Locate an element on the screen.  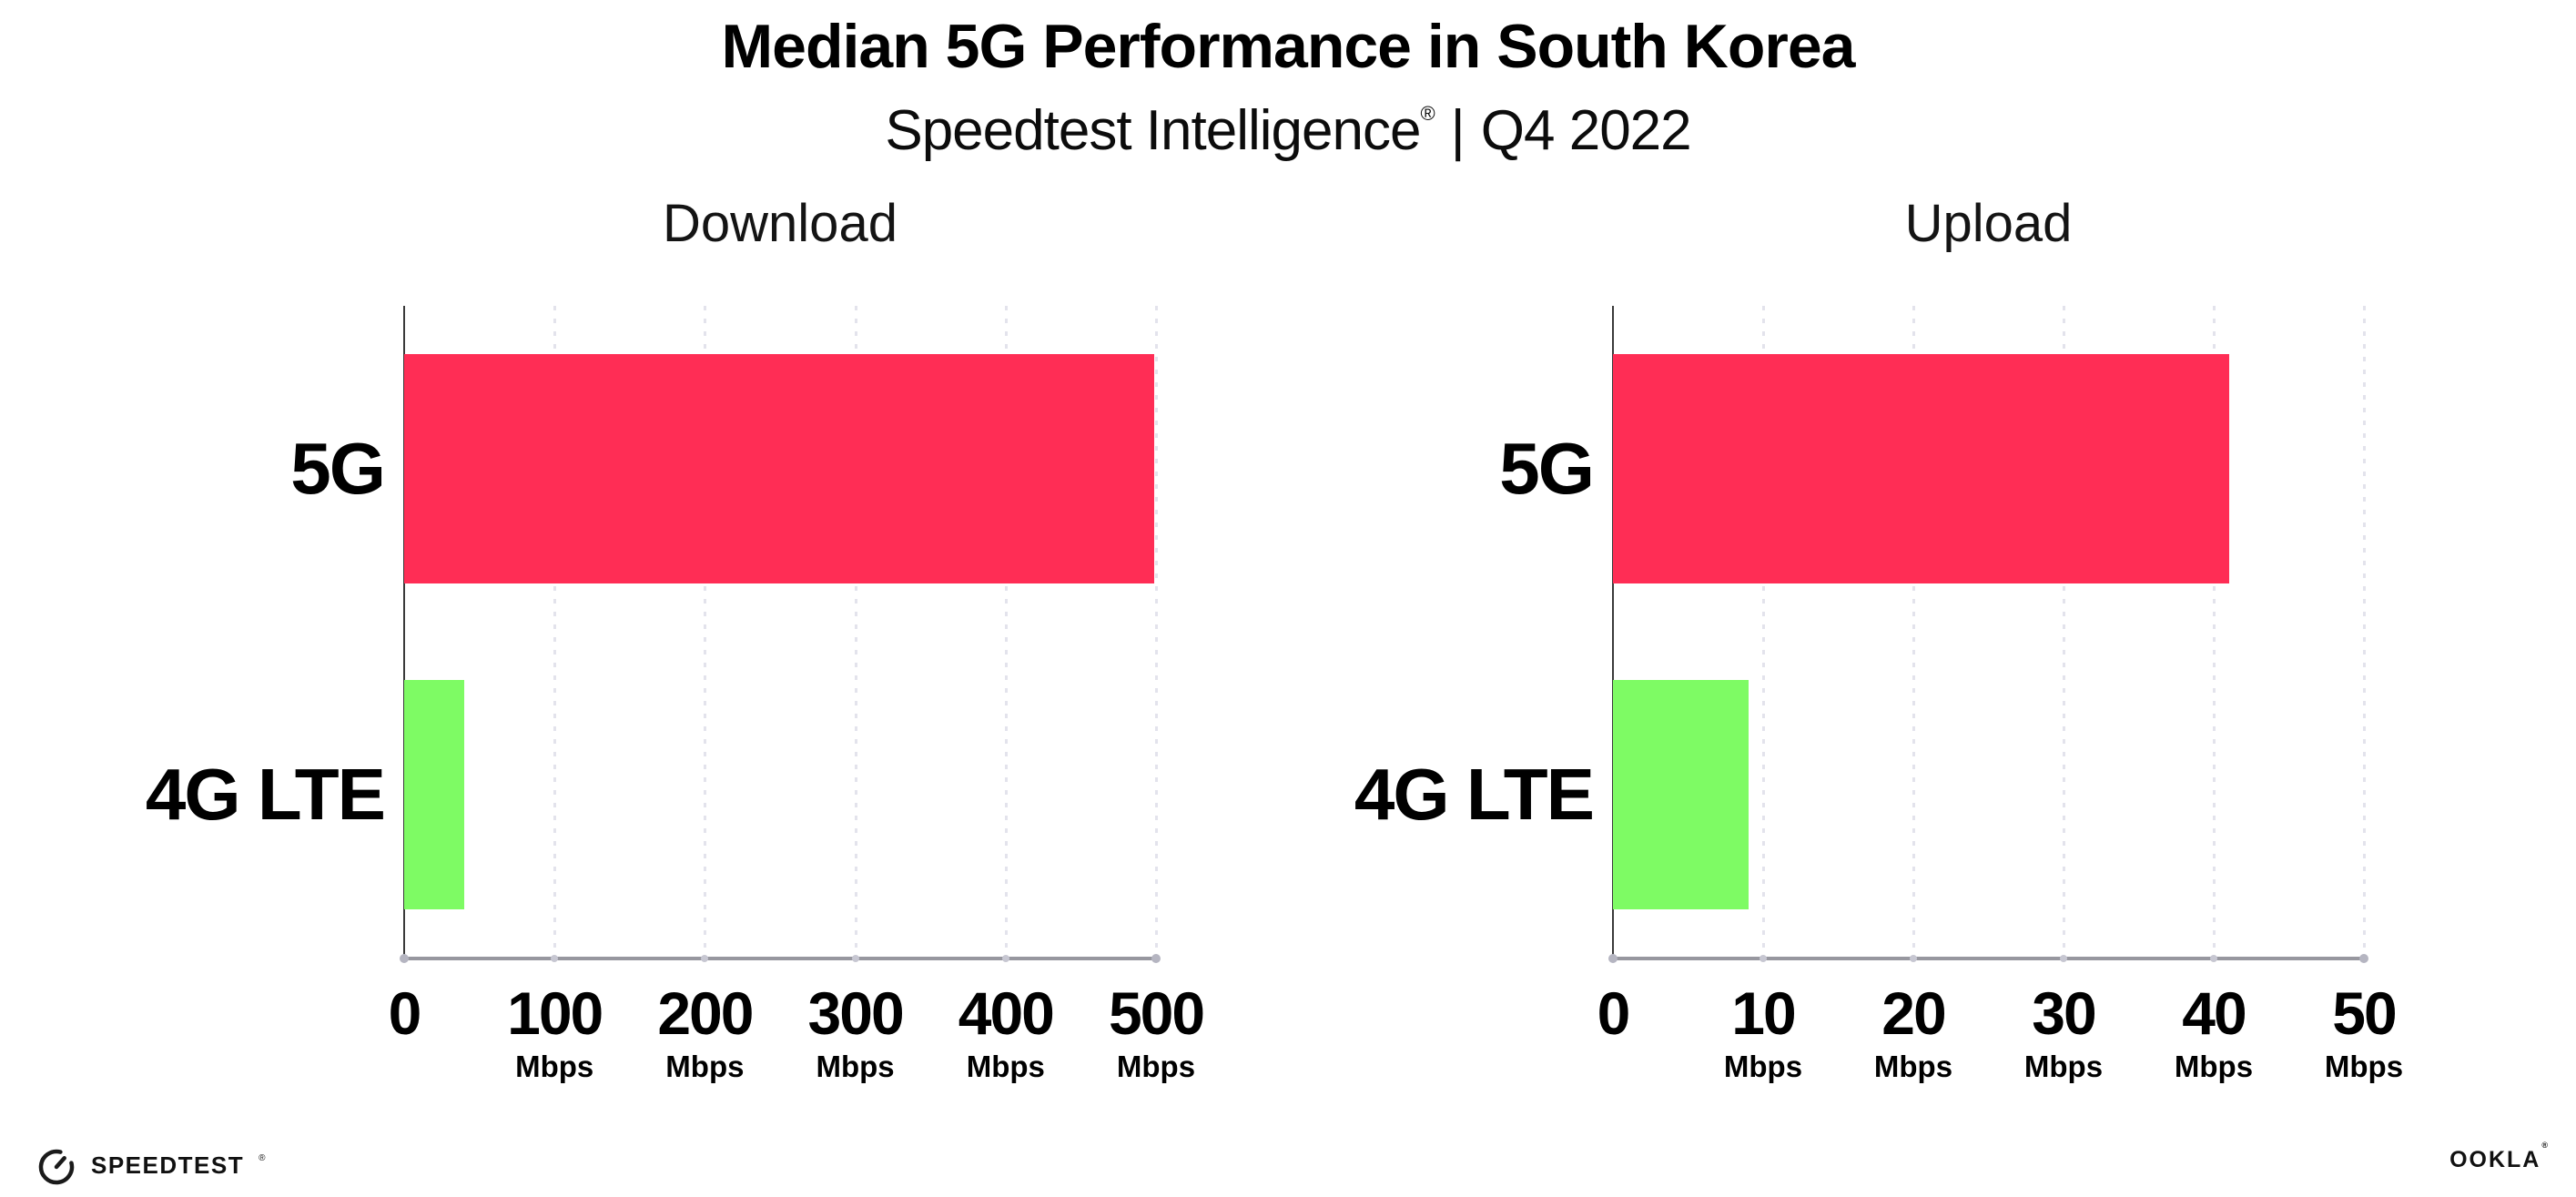
ookla-logo: OOKLA® is located at coordinates (2499, 1157).